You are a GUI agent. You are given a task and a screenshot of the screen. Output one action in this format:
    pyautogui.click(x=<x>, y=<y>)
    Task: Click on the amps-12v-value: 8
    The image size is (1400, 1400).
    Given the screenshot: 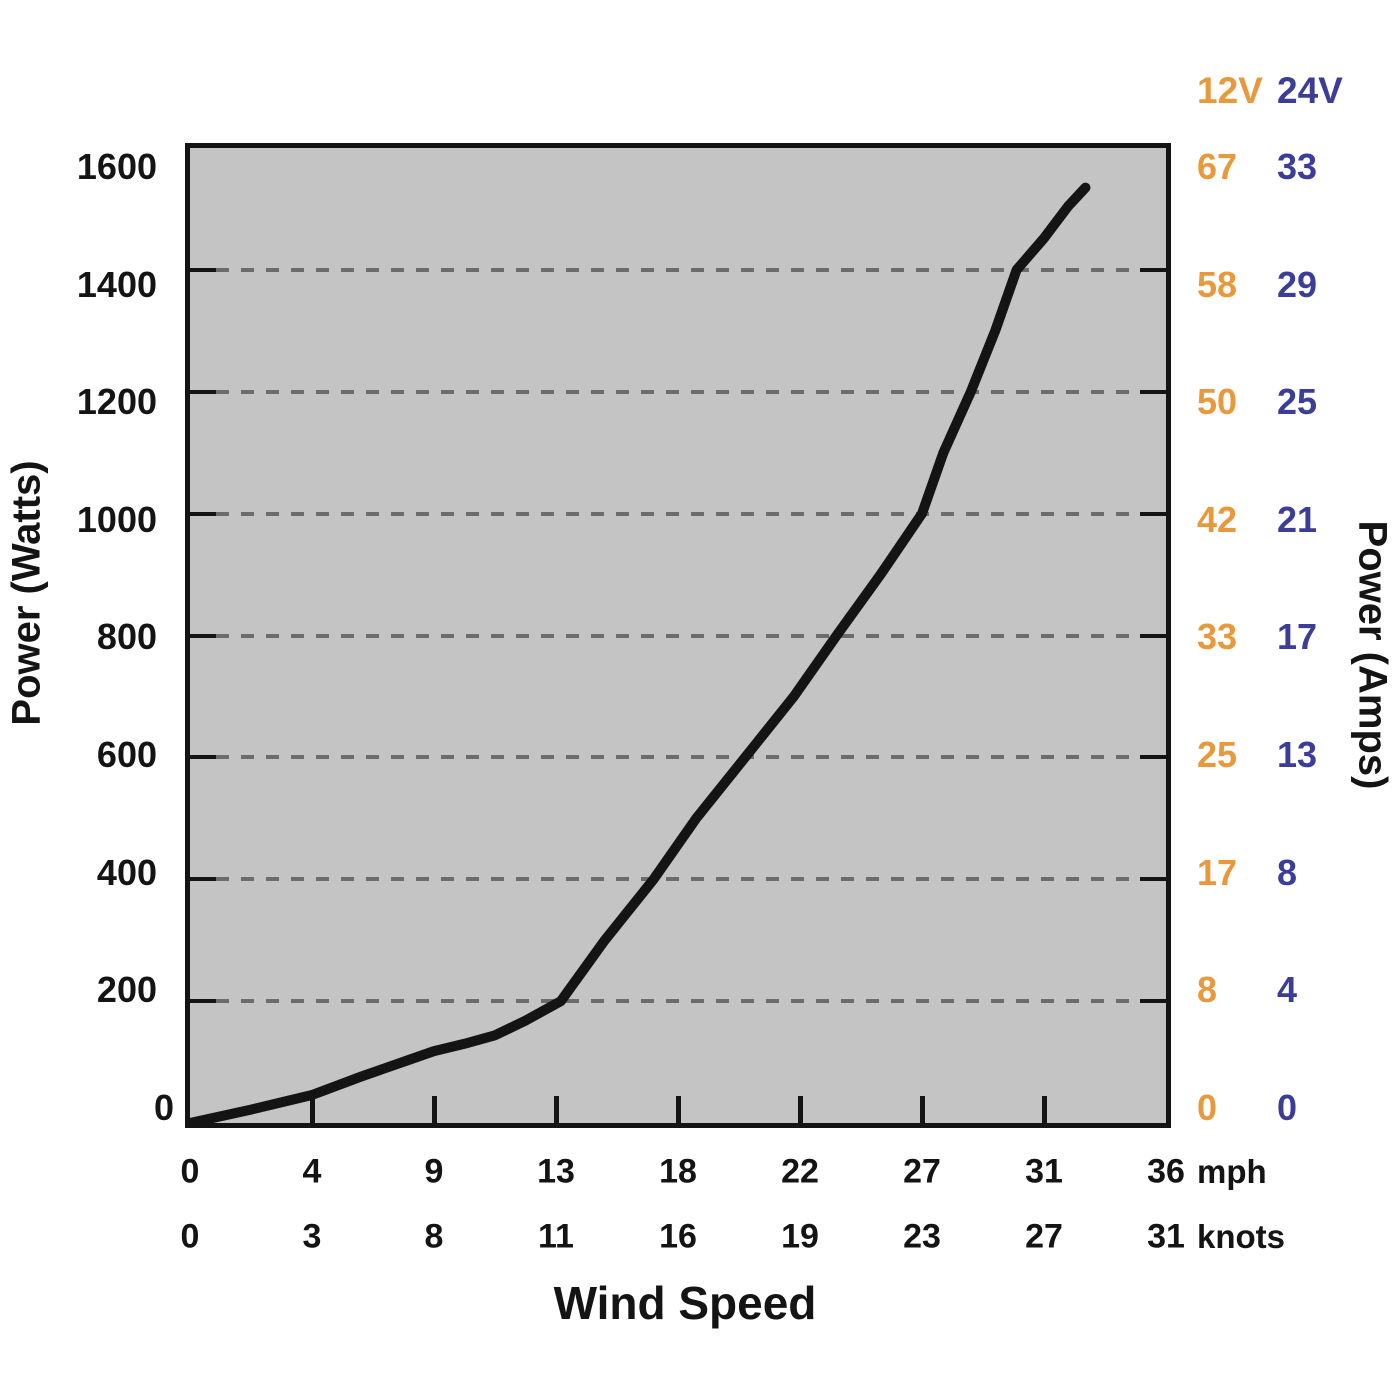 What is the action you would take?
    pyautogui.click(x=1207, y=990)
    